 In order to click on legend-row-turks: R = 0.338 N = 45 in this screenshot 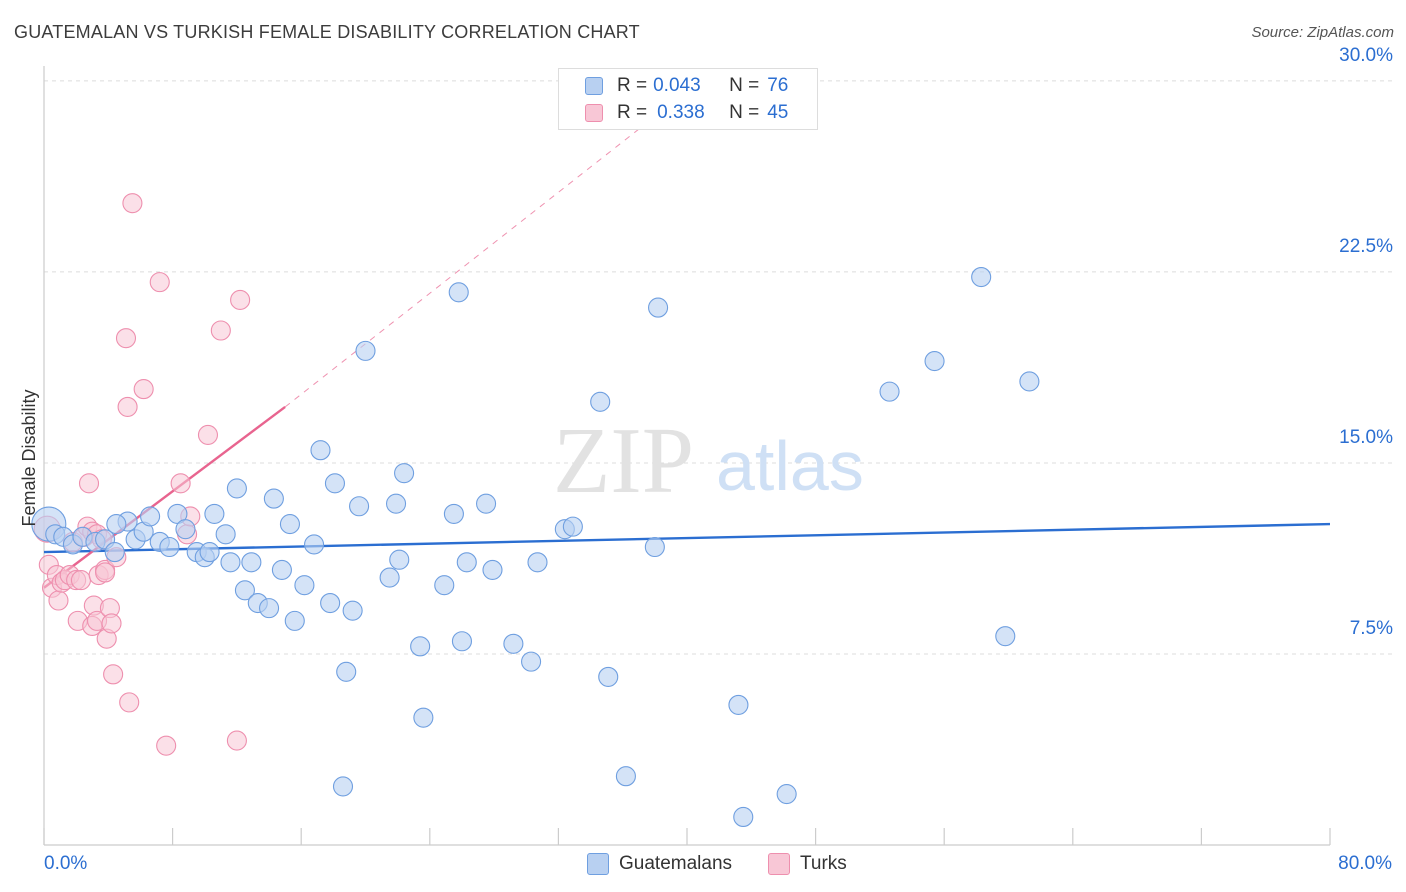, I will do `click(686, 113)`.